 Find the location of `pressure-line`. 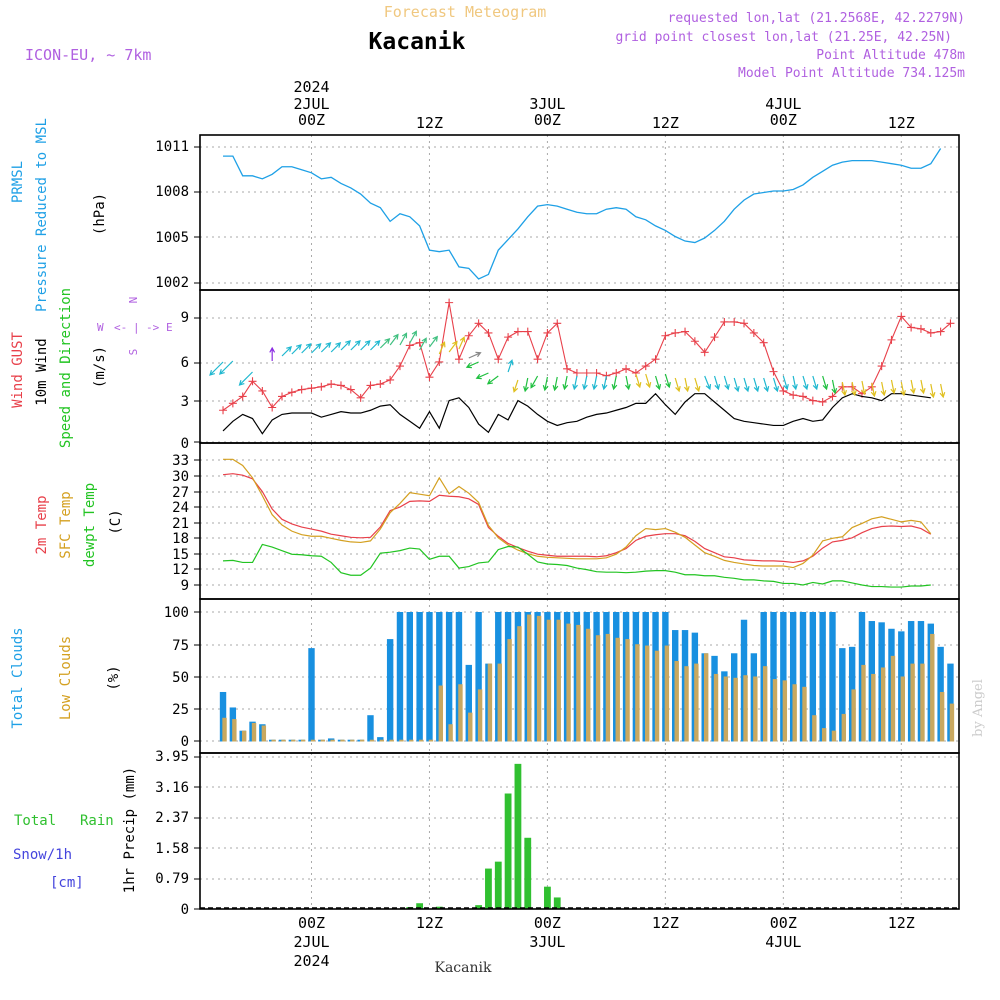

pressure-line is located at coordinates (582, 214).